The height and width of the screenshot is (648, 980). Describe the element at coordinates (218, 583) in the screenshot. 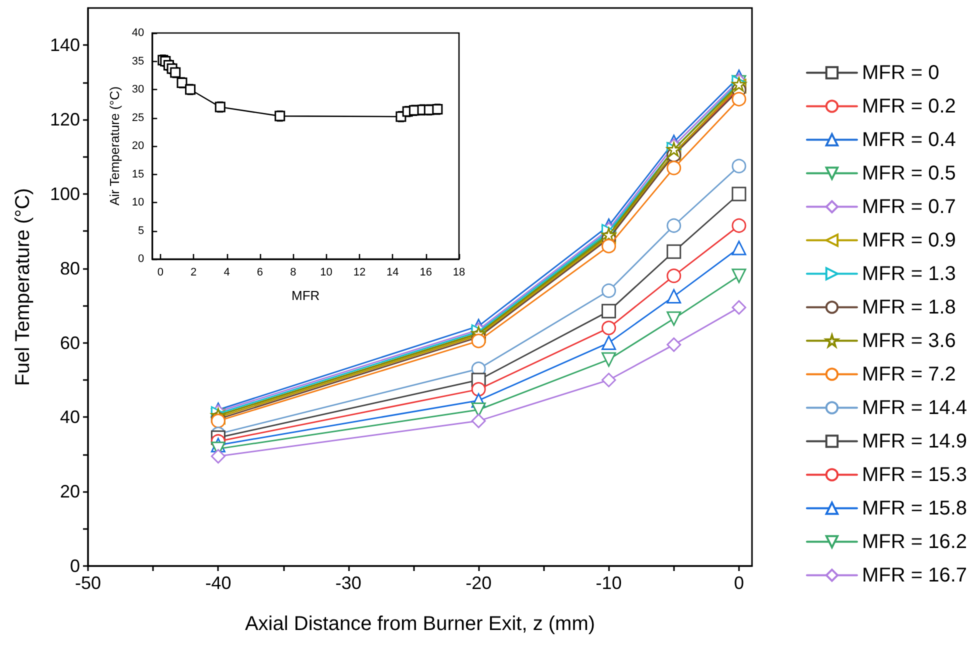

I see `x-tick-label: -40` at that location.